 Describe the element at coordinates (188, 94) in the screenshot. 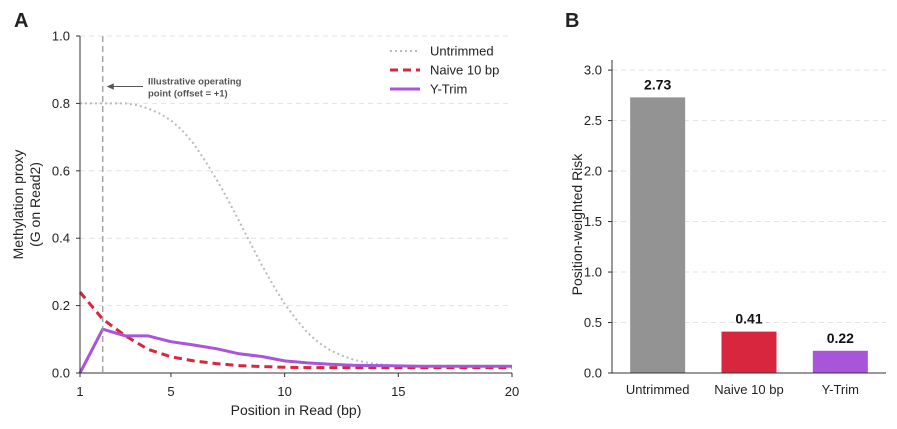

I see `annotation-text-line-2: point (offset = +1)` at that location.